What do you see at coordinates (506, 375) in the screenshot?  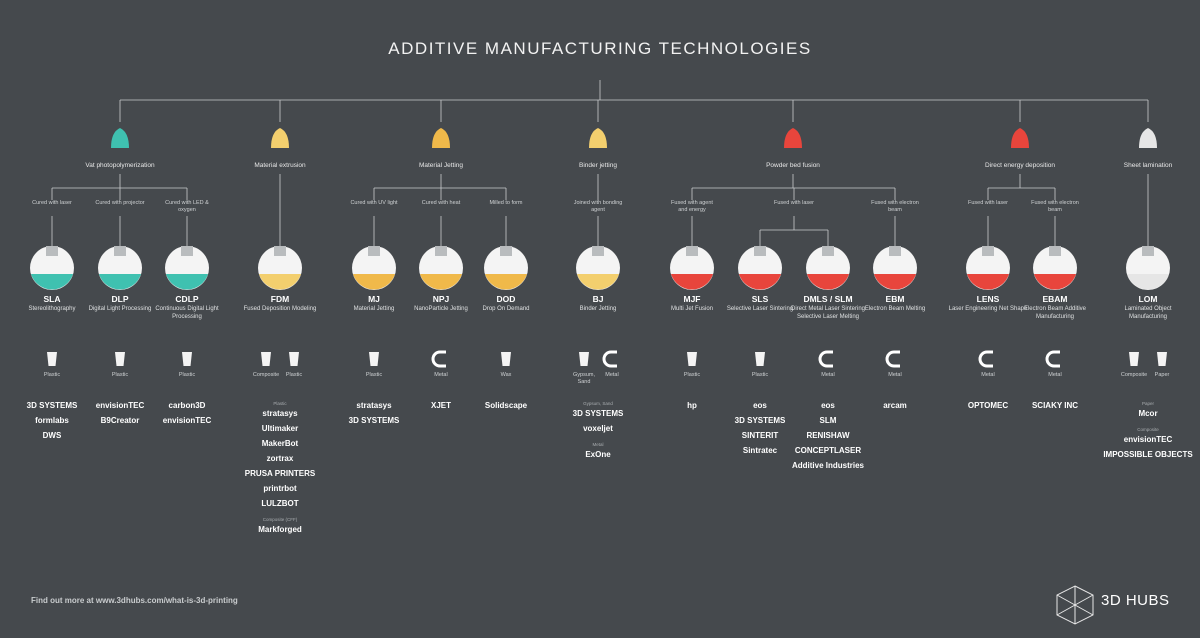 I see `material-label: Wax` at bounding box center [506, 375].